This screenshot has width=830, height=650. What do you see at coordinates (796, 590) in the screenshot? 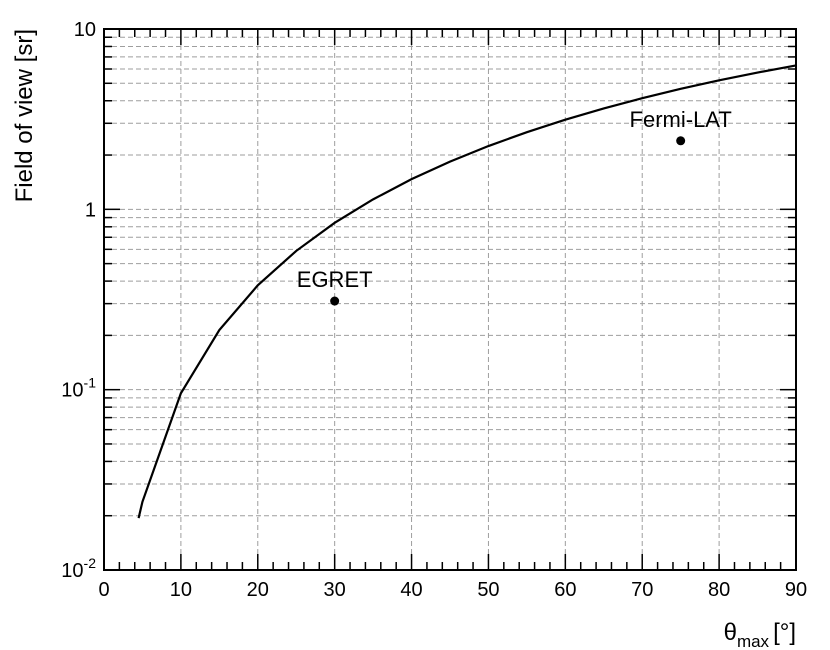
I see `x-tick-label: 90` at bounding box center [796, 590].